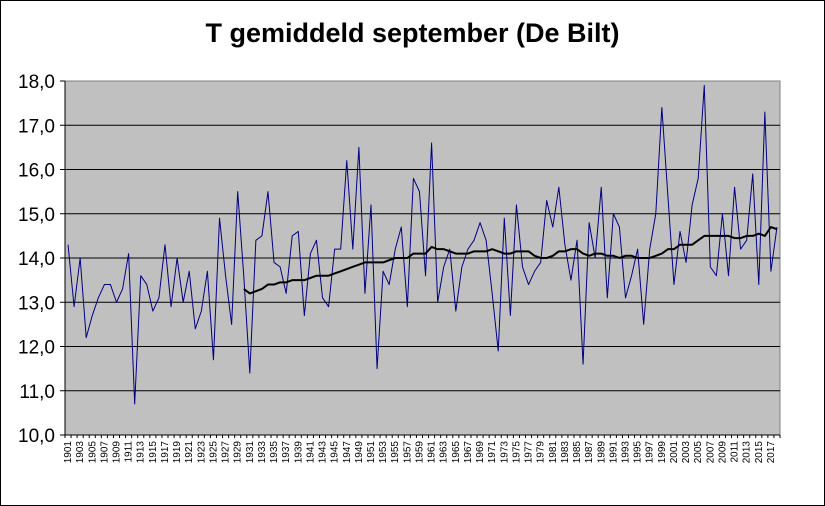 The image size is (825, 506). I want to click on x-tick-label: 1975, so click(516, 452).